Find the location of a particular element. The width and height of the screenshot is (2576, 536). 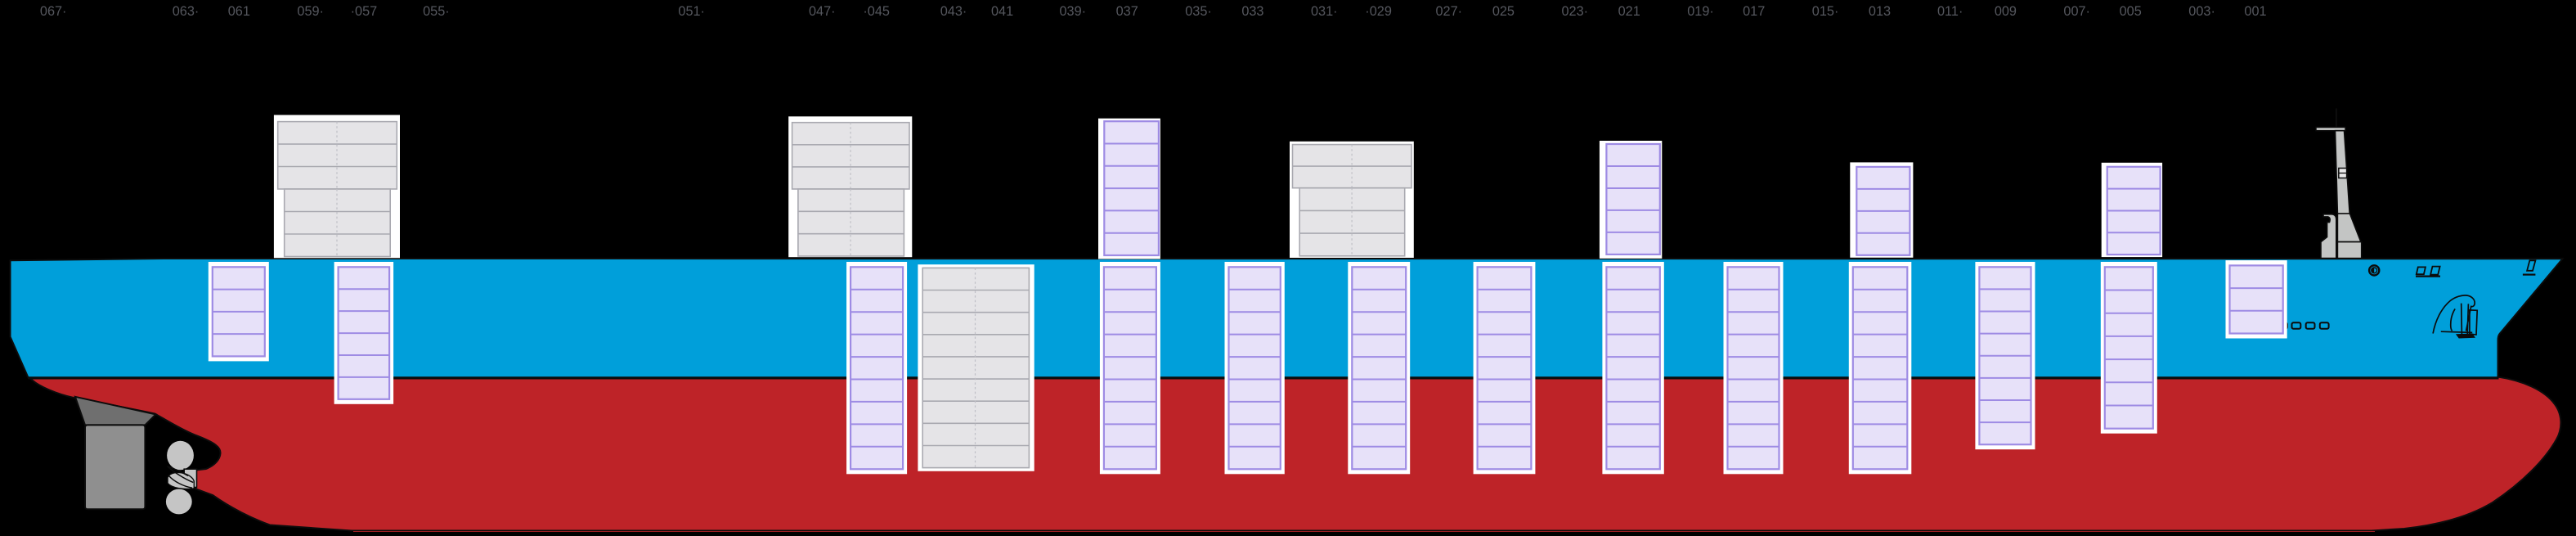

svg-text: 013 is located at coordinates (1880, 11).